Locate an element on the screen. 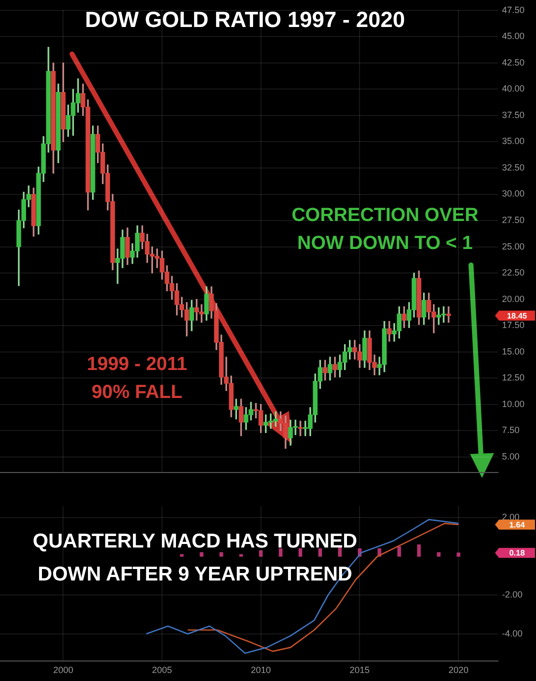 The image size is (536, 681). text: 1.64 is located at coordinates (517, 525).